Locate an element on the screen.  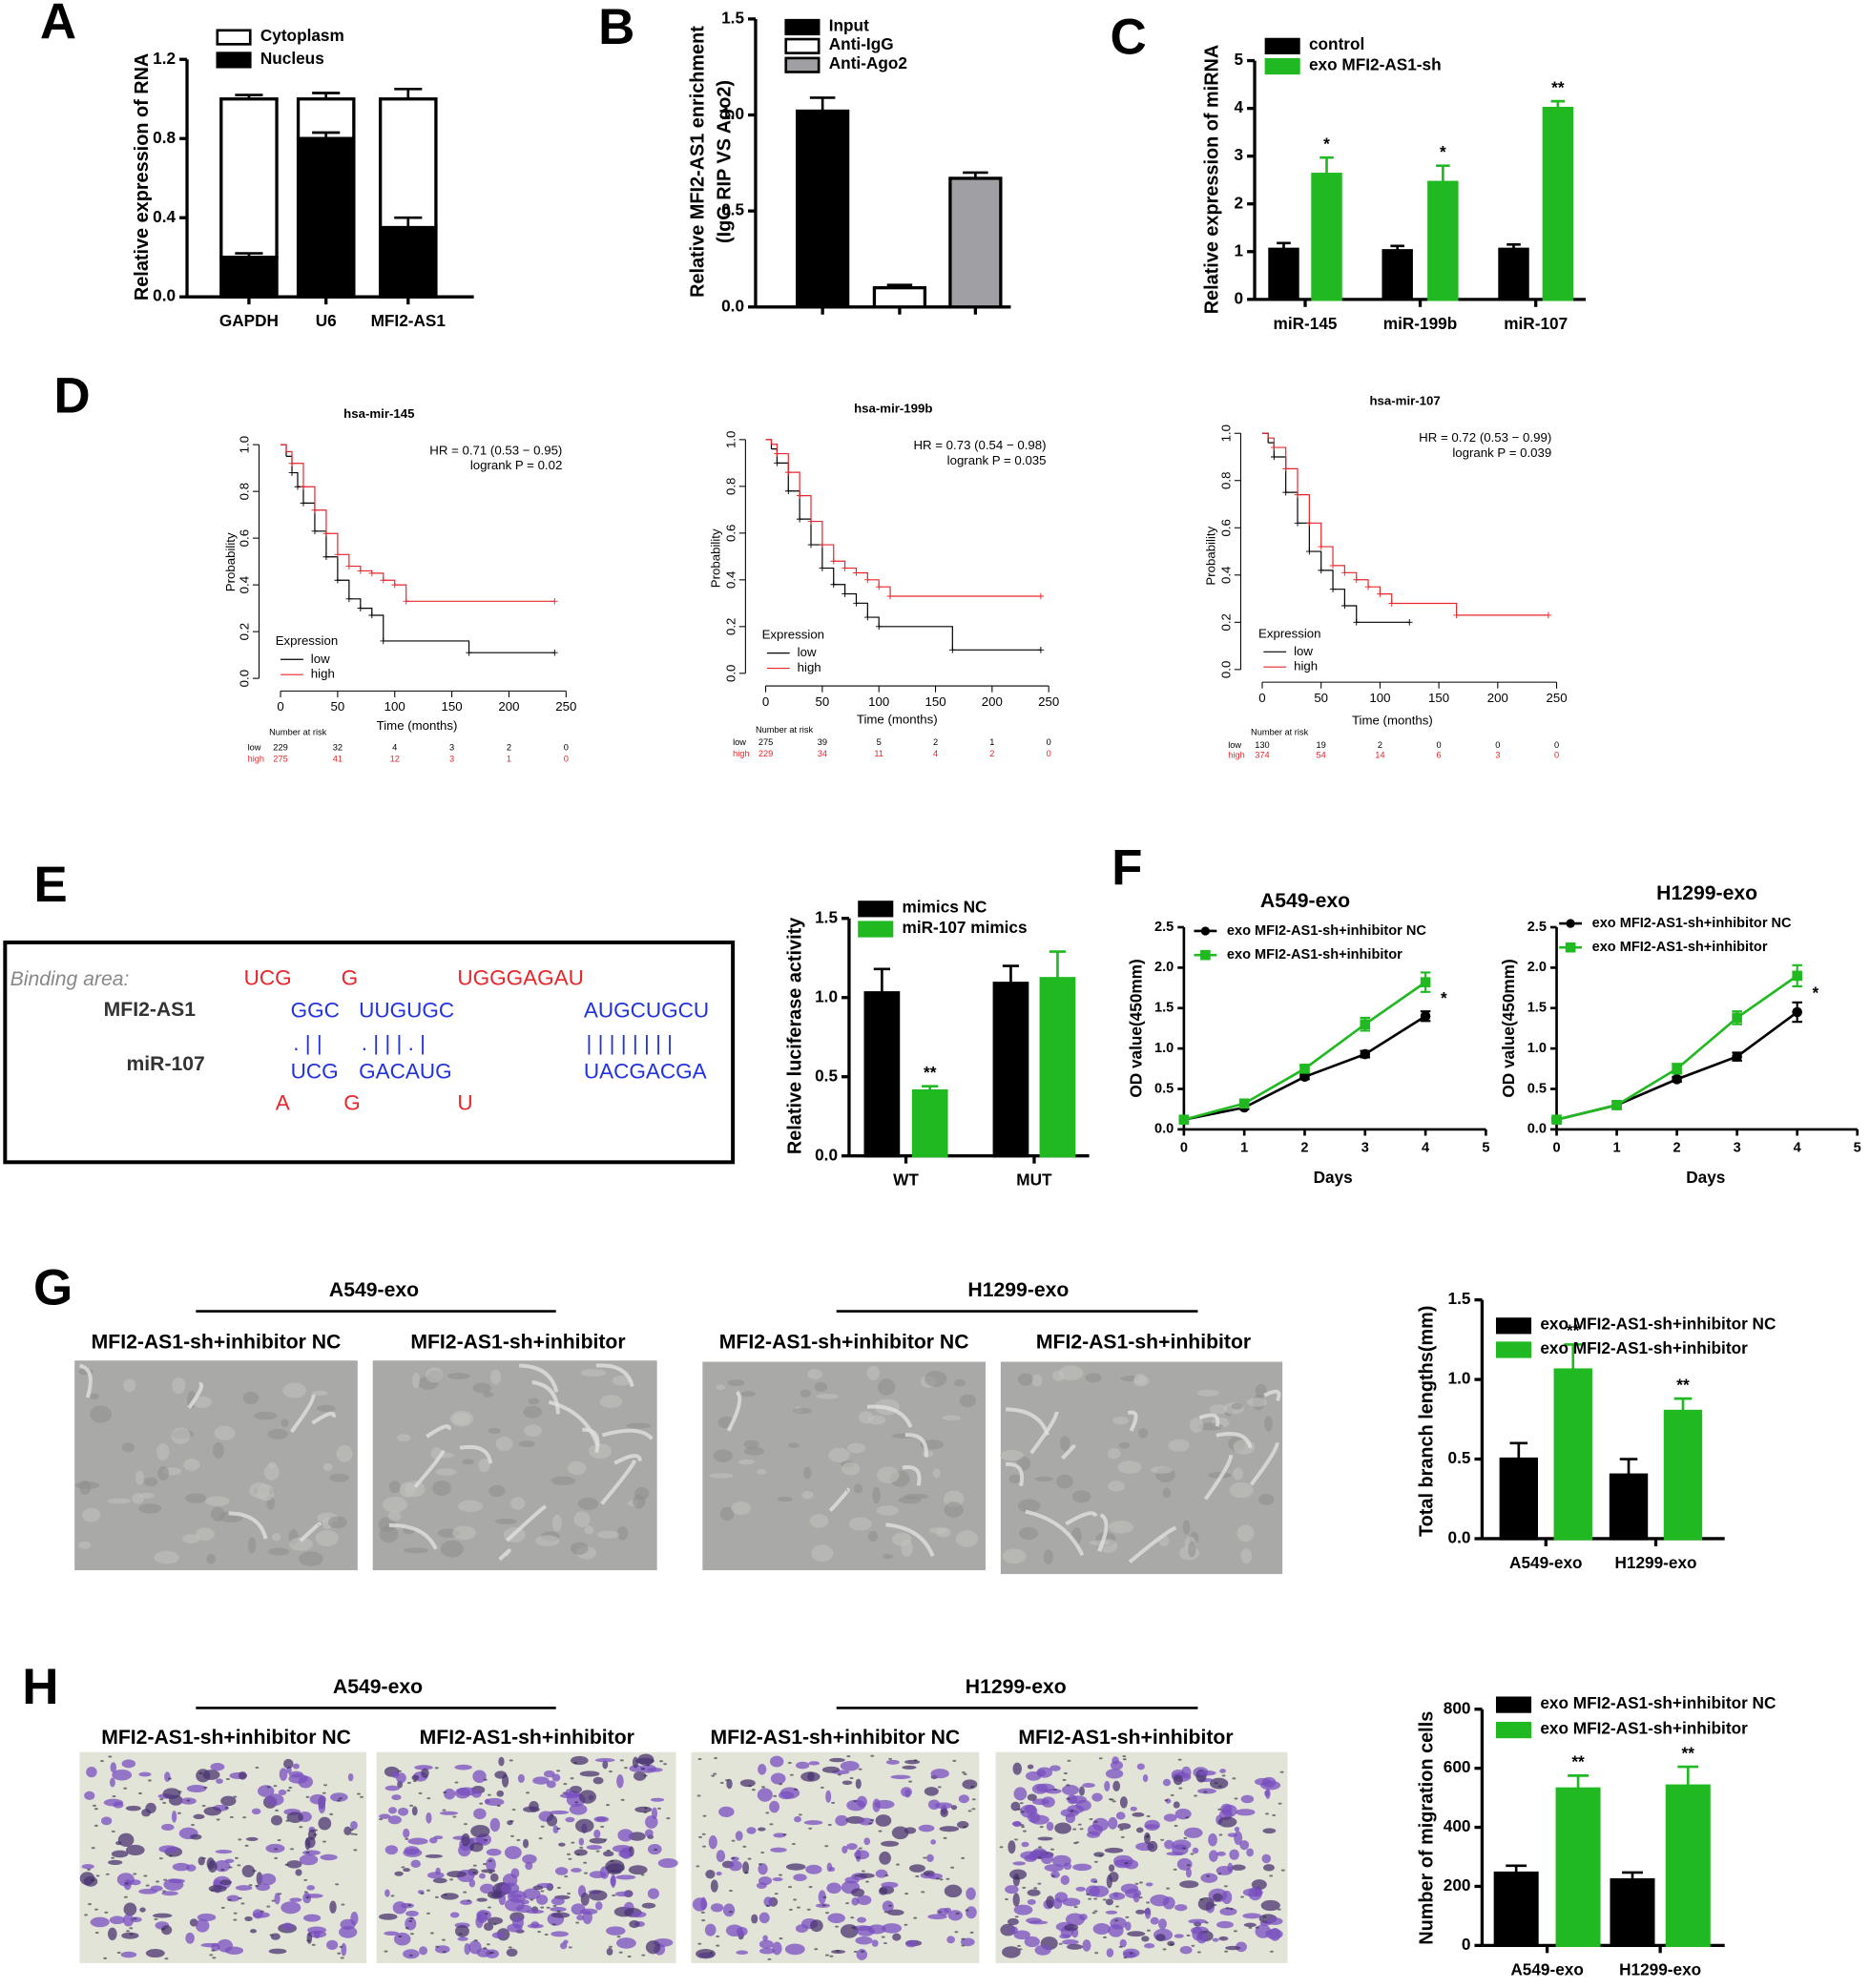
risk-count: 2 is located at coordinates (991, 754).